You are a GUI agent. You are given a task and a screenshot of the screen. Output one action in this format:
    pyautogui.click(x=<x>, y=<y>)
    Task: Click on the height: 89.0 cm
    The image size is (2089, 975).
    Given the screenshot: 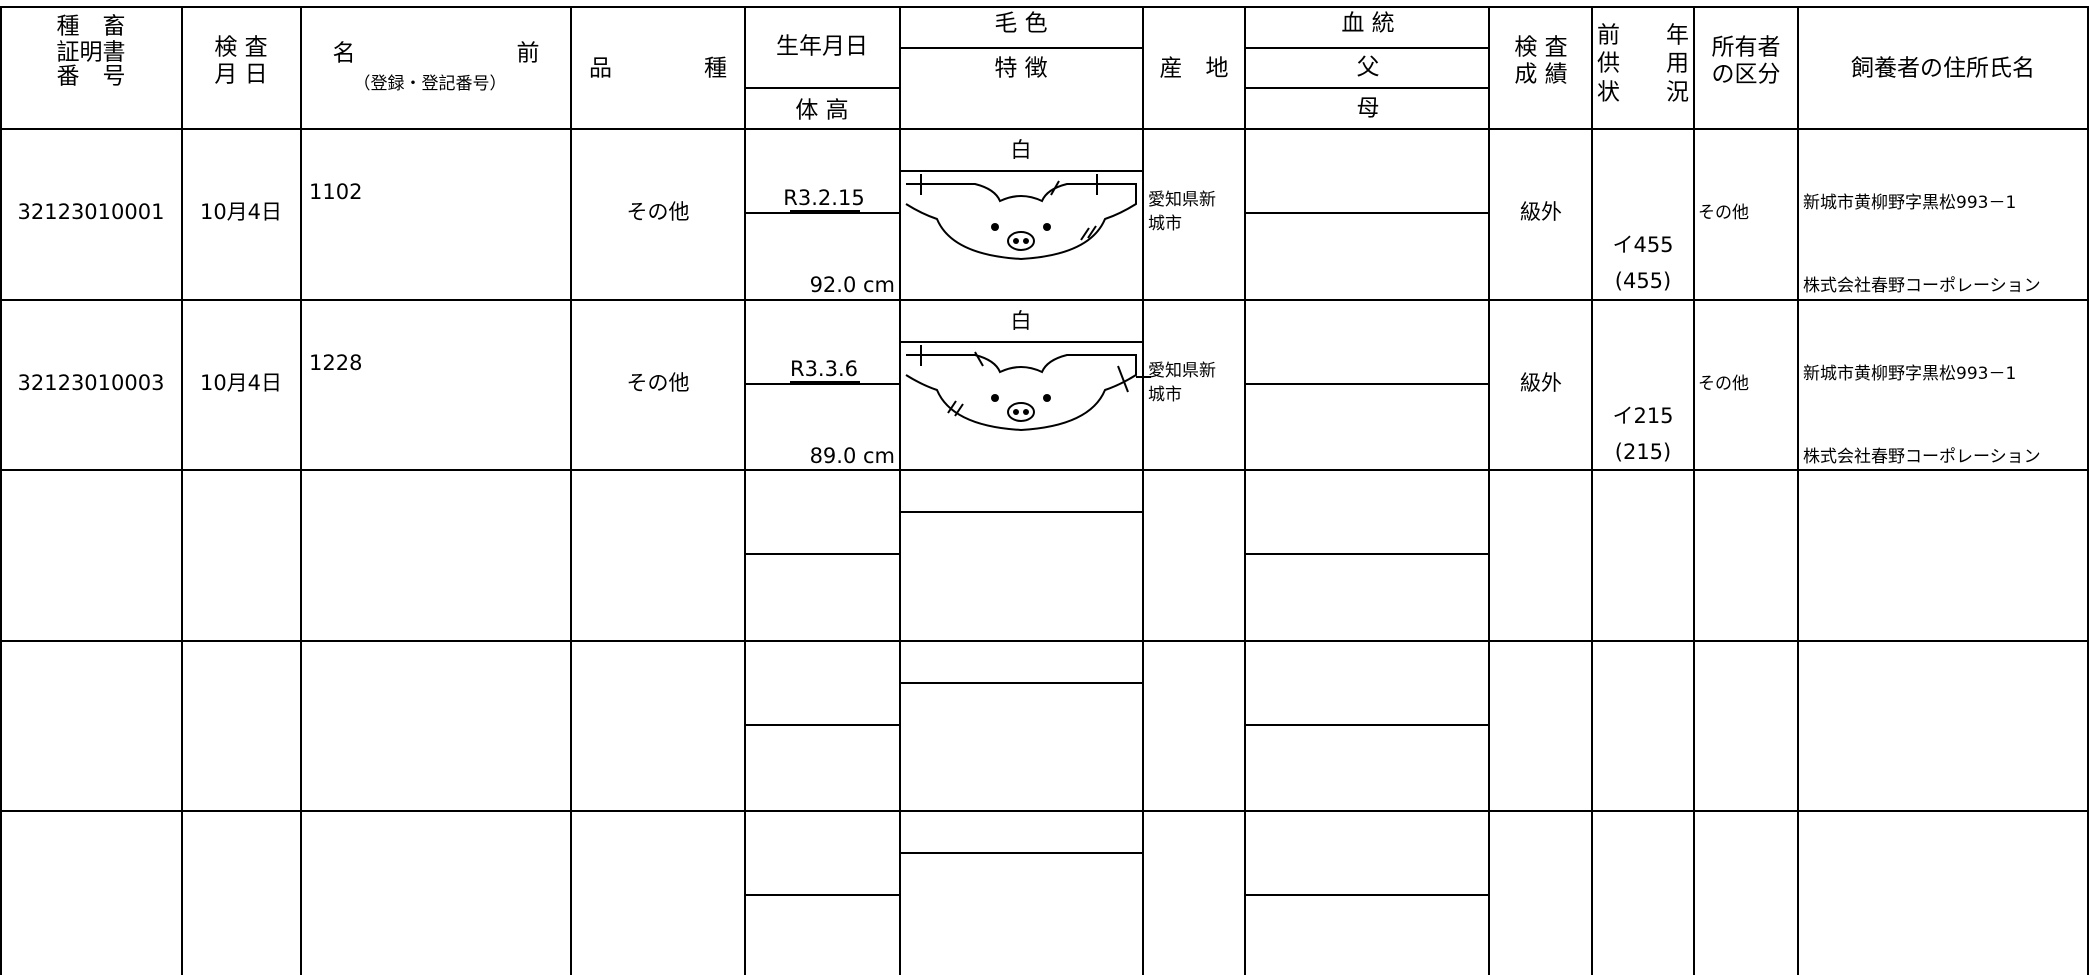 What is the action you would take?
    pyautogui.click(x=852, y=456)
    